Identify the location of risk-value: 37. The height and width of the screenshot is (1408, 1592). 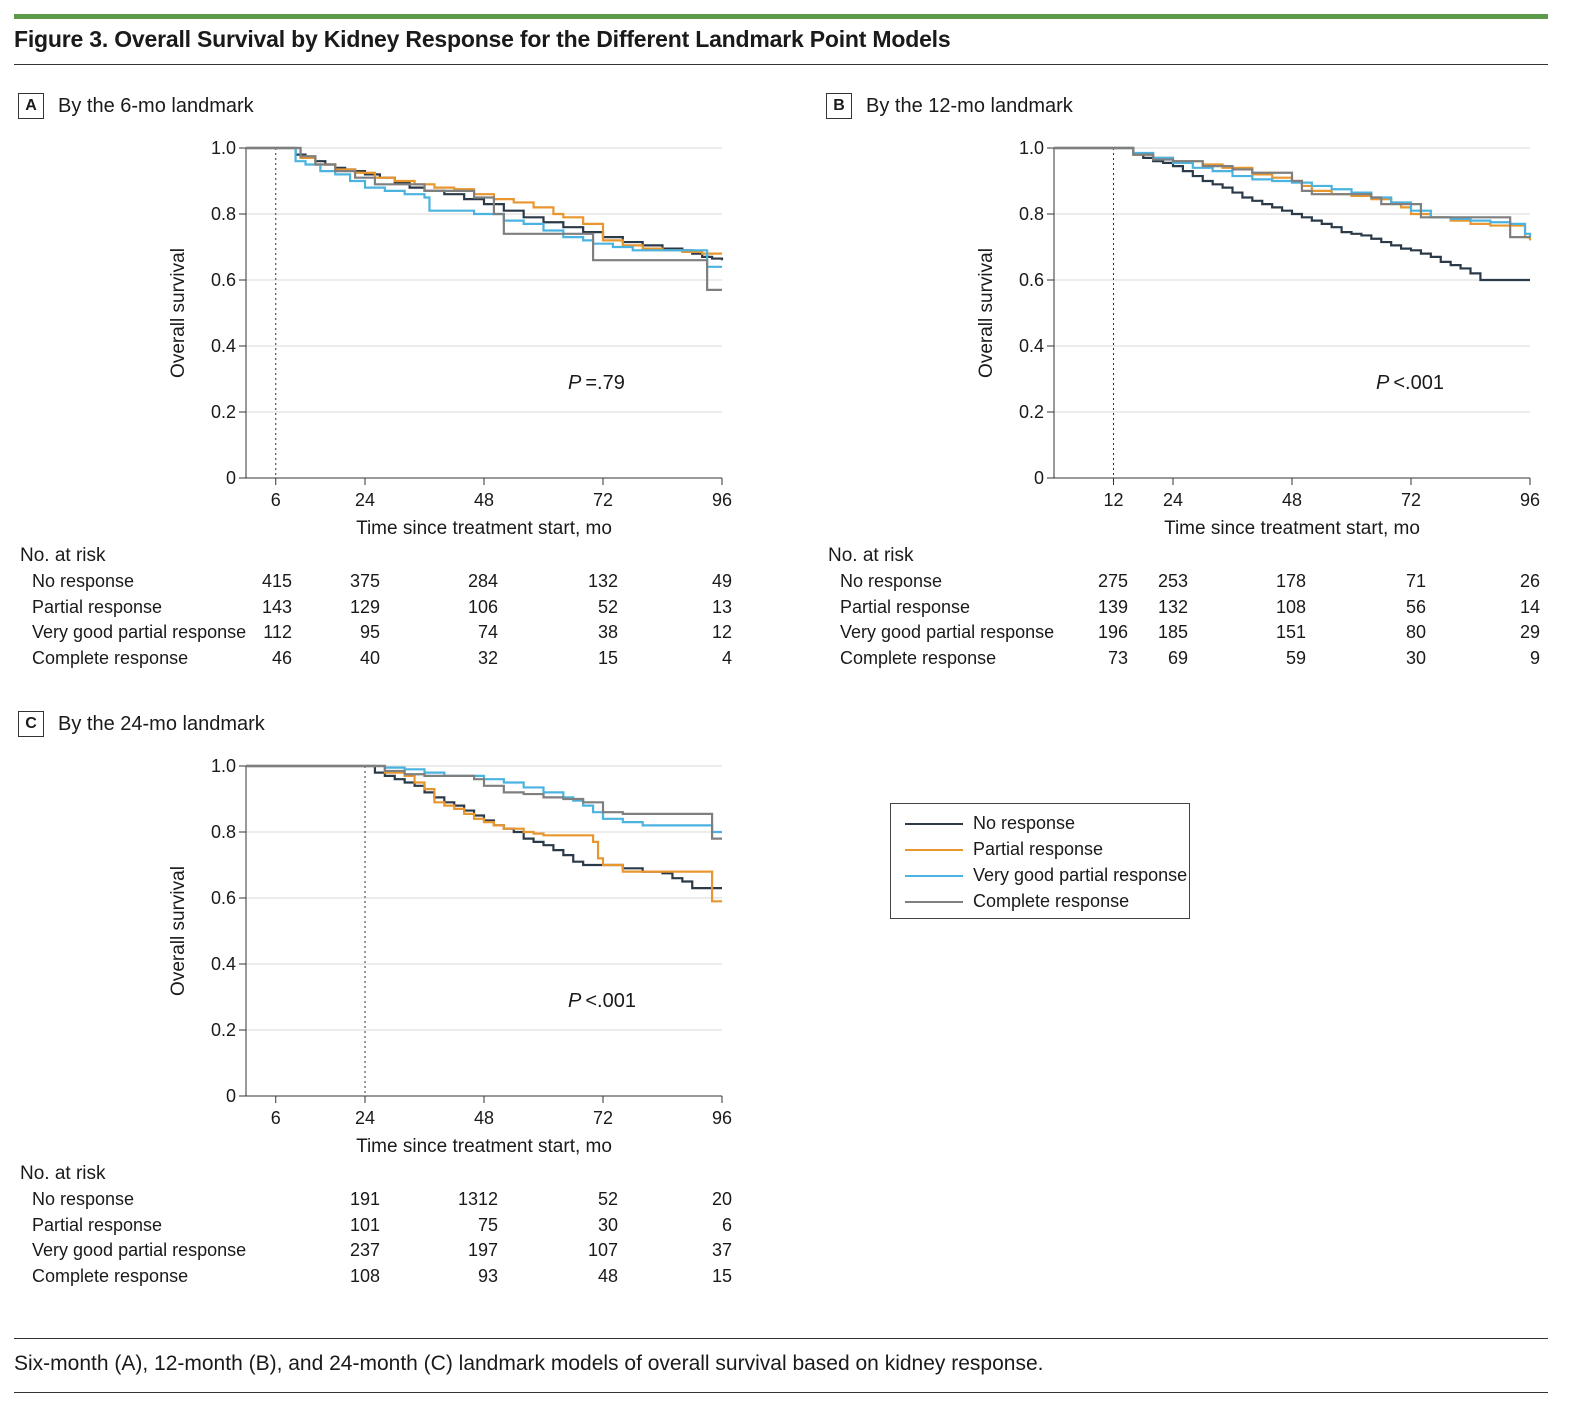
(721, 1250).